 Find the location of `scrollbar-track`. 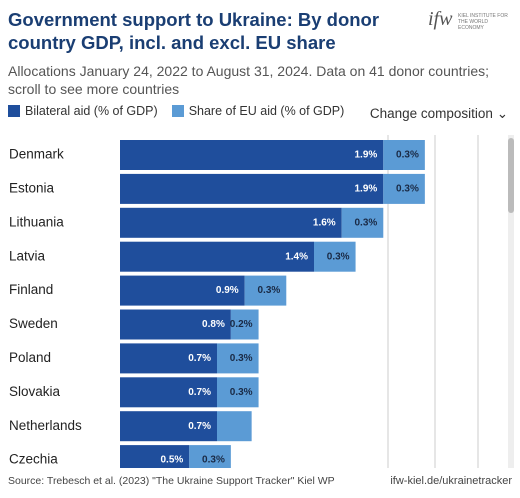

scrollbar-track is located at coordinates (511, 301).